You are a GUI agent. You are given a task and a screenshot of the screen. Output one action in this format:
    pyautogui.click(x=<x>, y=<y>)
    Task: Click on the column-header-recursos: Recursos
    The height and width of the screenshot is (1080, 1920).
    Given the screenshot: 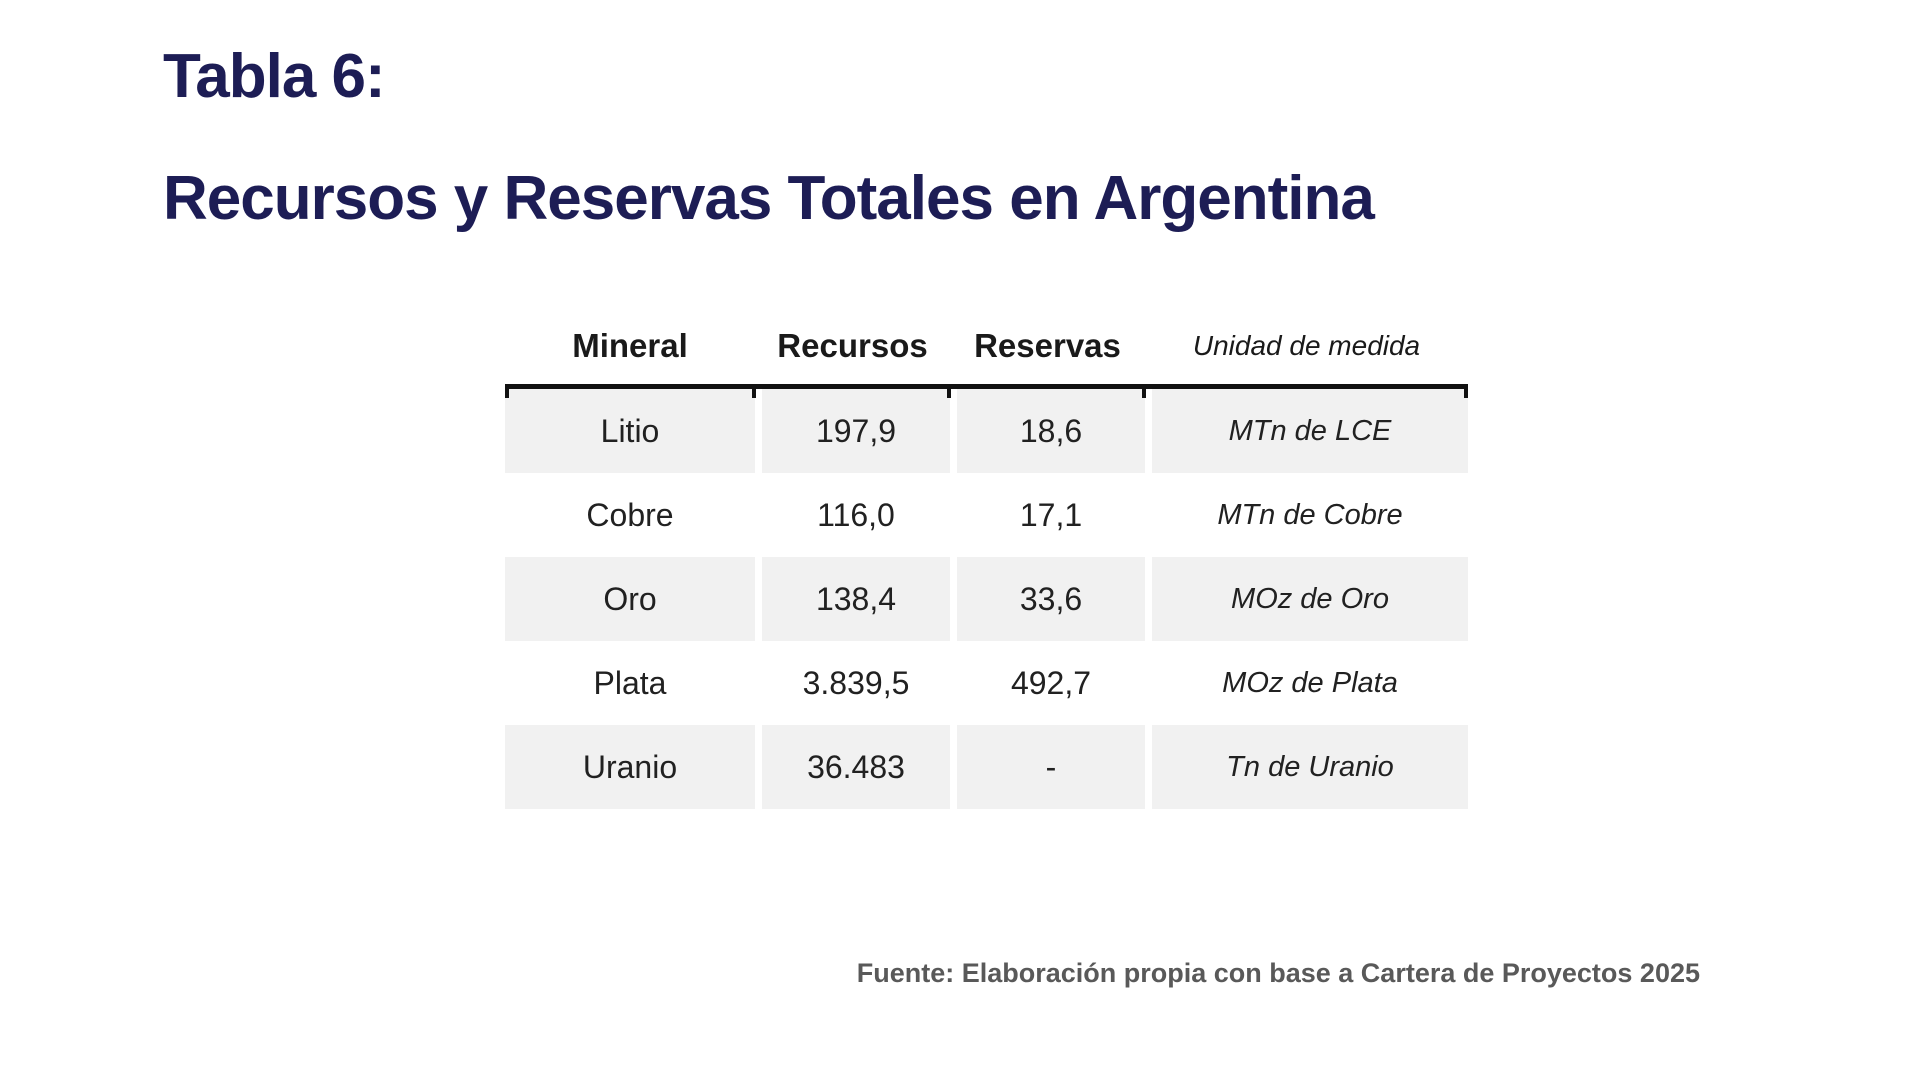 What is the action you would take?
    pyautogui.click(x=852, y=345)
    